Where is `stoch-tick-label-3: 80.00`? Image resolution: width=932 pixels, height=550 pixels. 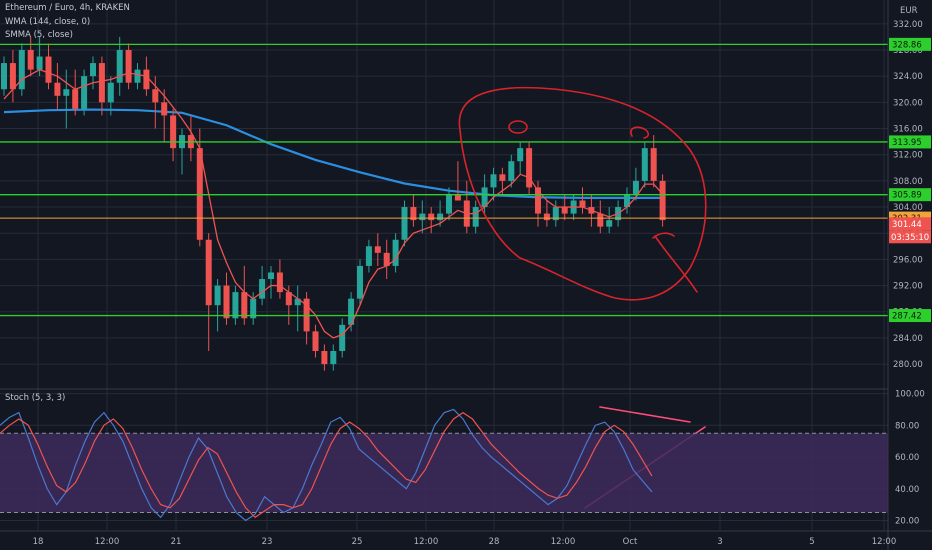 stoch-tick-label-3: 80.00 is located at coordinates (907, 426).